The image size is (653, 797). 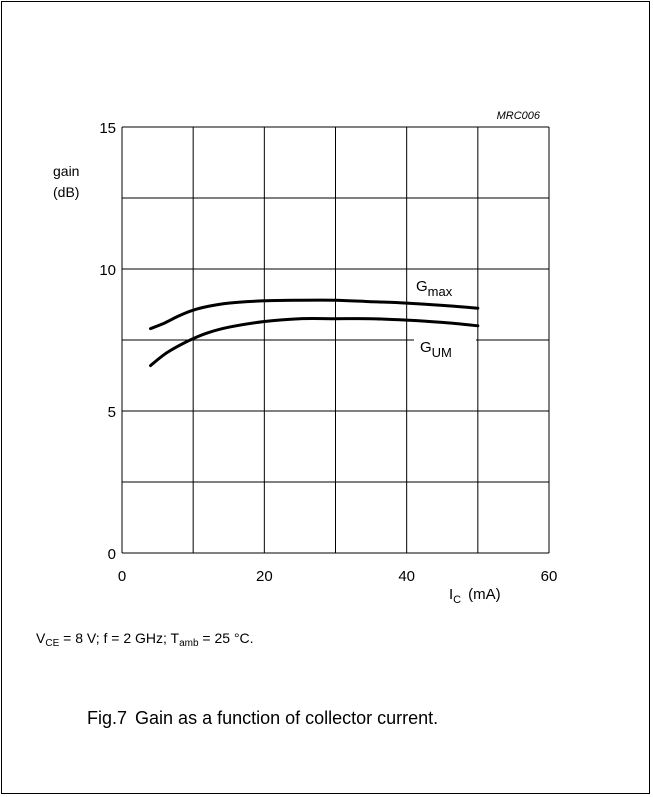 What do you see at coordinates (41, 638) in the screenshot?
I see `cond-v: V` at bounding box center [41, 638].